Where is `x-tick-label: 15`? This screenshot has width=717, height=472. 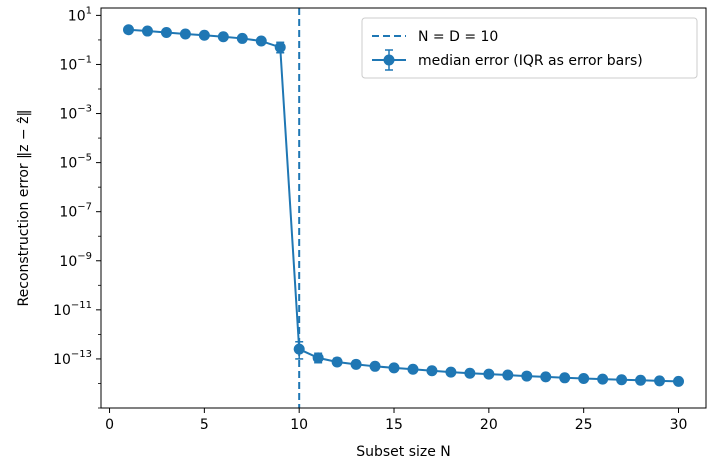
x-tick-label: 15 is located at coordinates (394, 425).